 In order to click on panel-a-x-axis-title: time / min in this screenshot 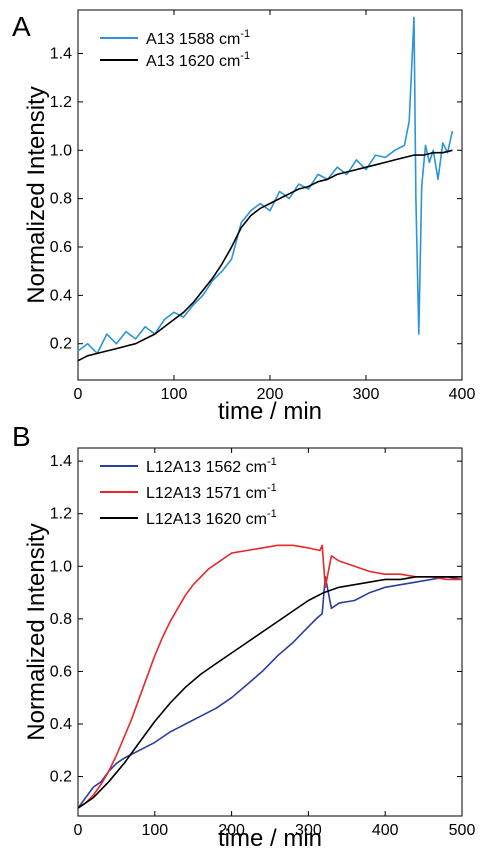, I will do `click(270, 411)`.